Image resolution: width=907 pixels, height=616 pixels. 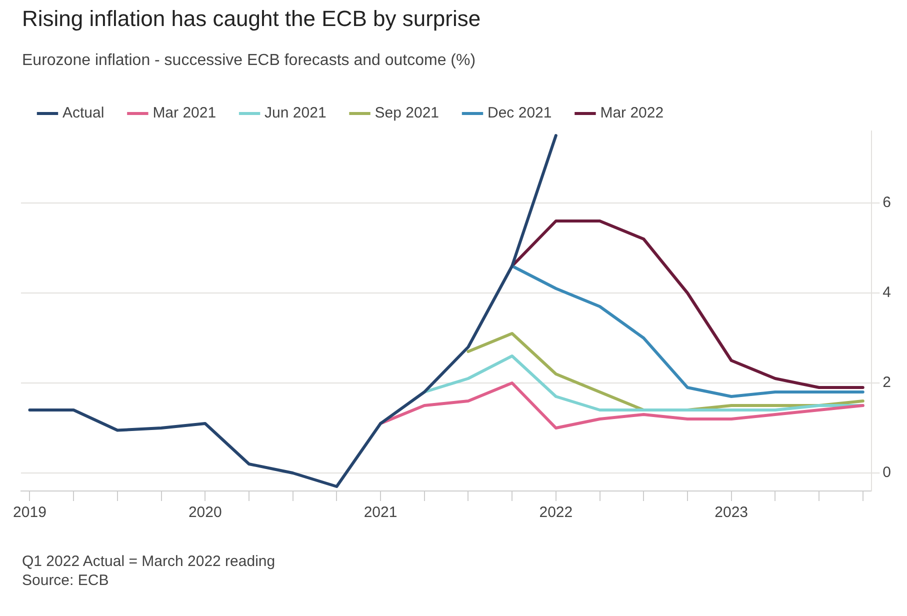 What do you see at coordinates (251, 19) in the screenshot?
I see `chart-title: Rising inflation has caught the ECB by surprise` at bounding box center [251, 19].